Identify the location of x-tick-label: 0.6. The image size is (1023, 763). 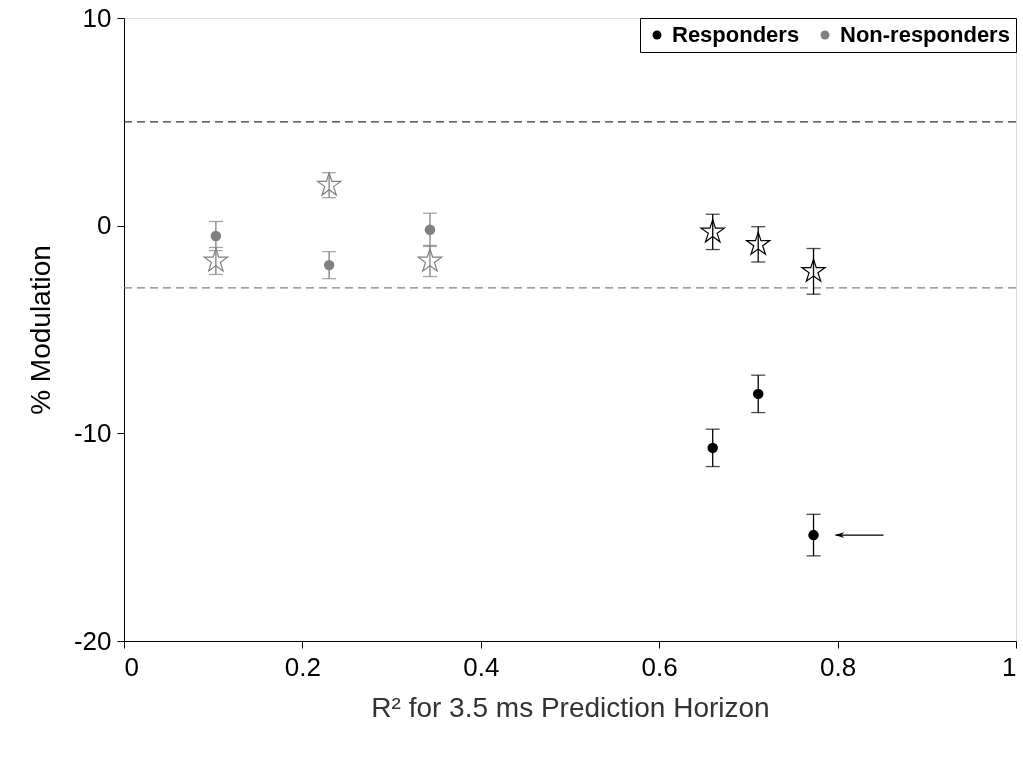
(659, 666).